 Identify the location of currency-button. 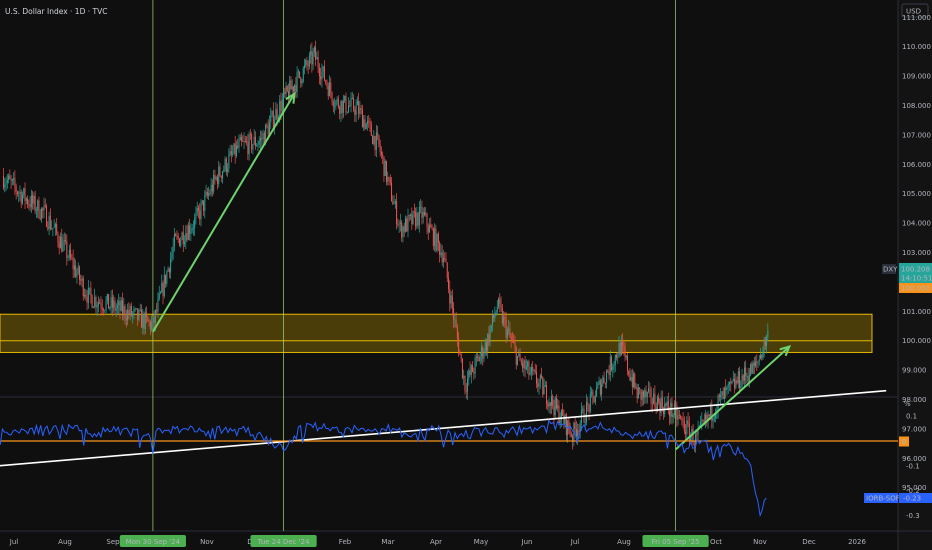
(915, 10).